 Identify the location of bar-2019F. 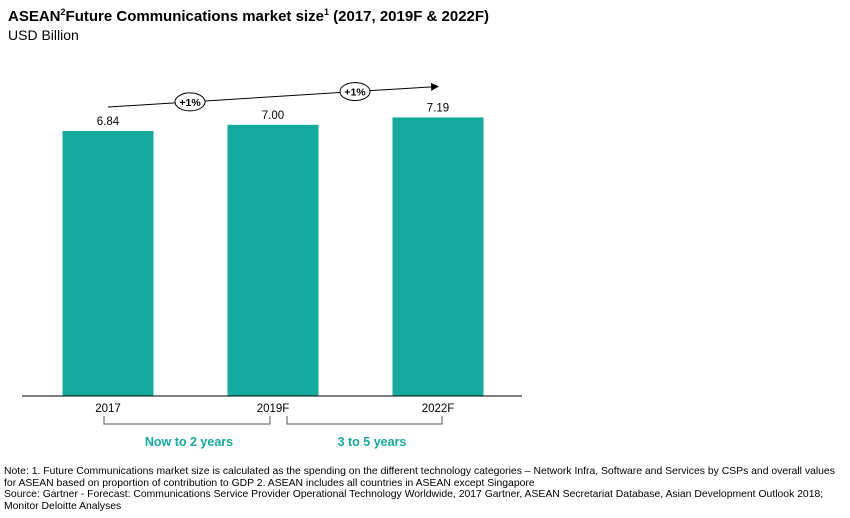
(273, 260).